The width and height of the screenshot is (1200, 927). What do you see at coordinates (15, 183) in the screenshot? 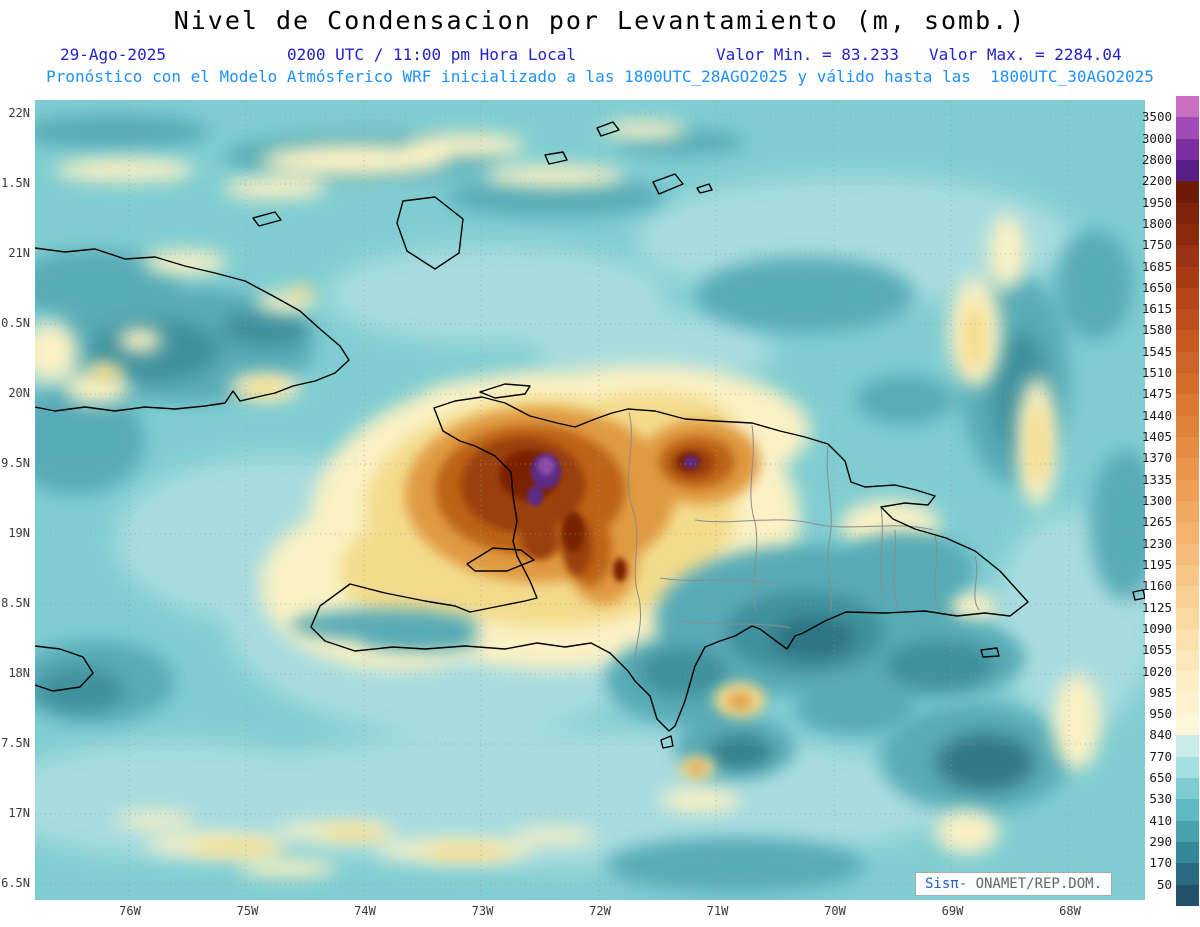
I see `lat-tick-label: 1.5N` at bounding box center [15, 183].